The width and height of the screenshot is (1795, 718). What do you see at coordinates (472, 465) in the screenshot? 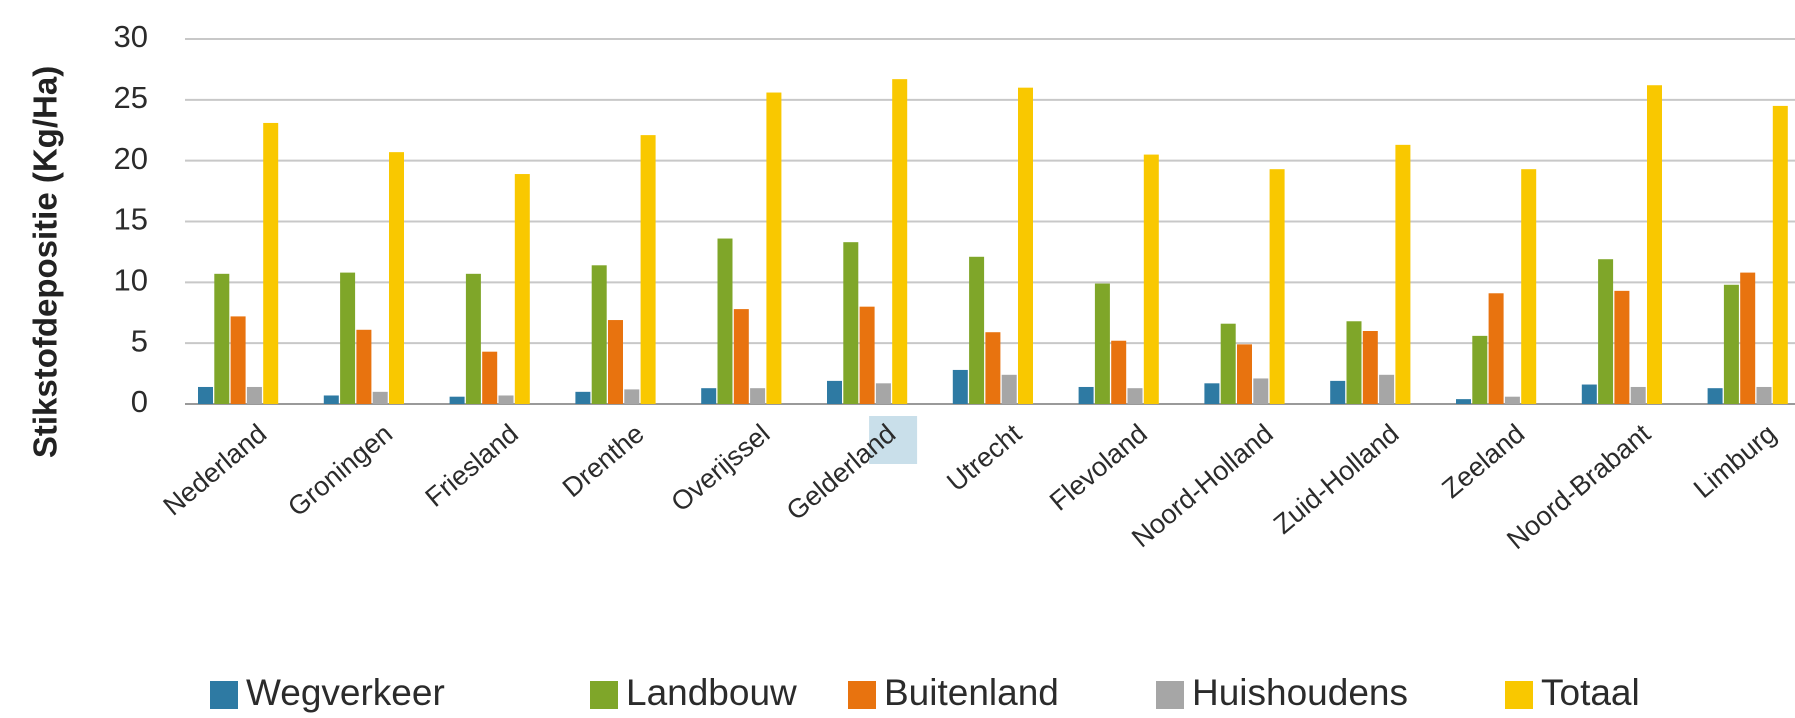
I see `x-tick-label: Friesland` at bounding box center [472, 465].